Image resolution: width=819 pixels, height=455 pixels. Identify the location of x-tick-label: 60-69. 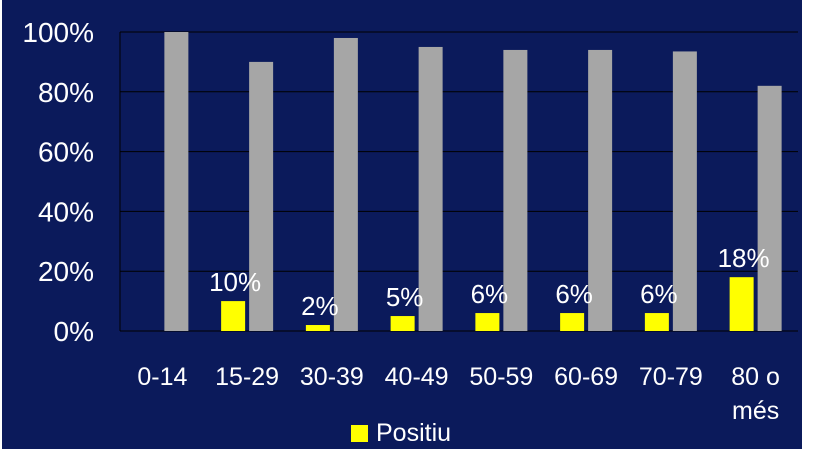
(586, 377).